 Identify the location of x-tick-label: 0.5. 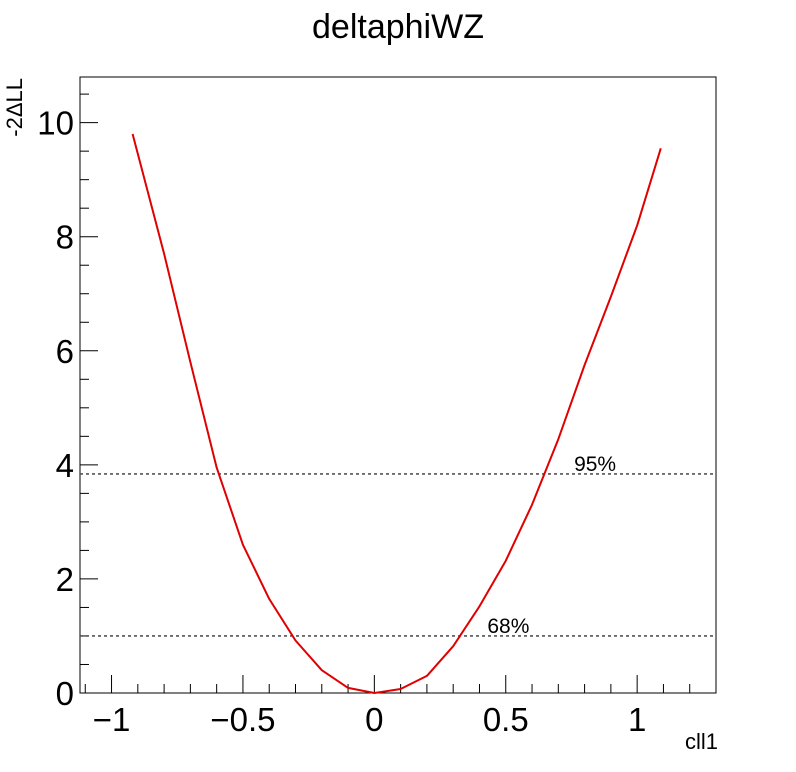
(506, 719).